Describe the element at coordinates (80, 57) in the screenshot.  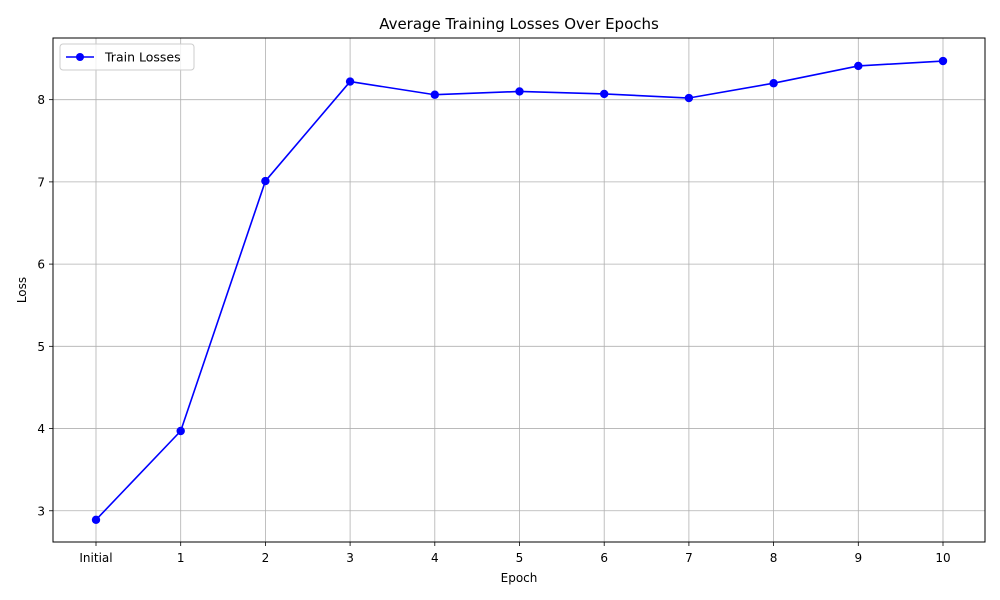
I see `legend-marker-swatch` at that location.